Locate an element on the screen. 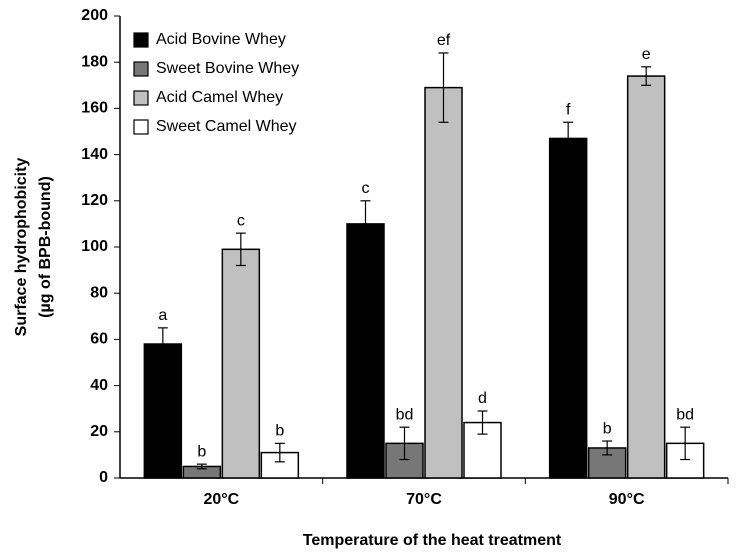 The height and width of the screenshot is (557, 739). y-tick-label: 80 is located at coordinates (99, 292).